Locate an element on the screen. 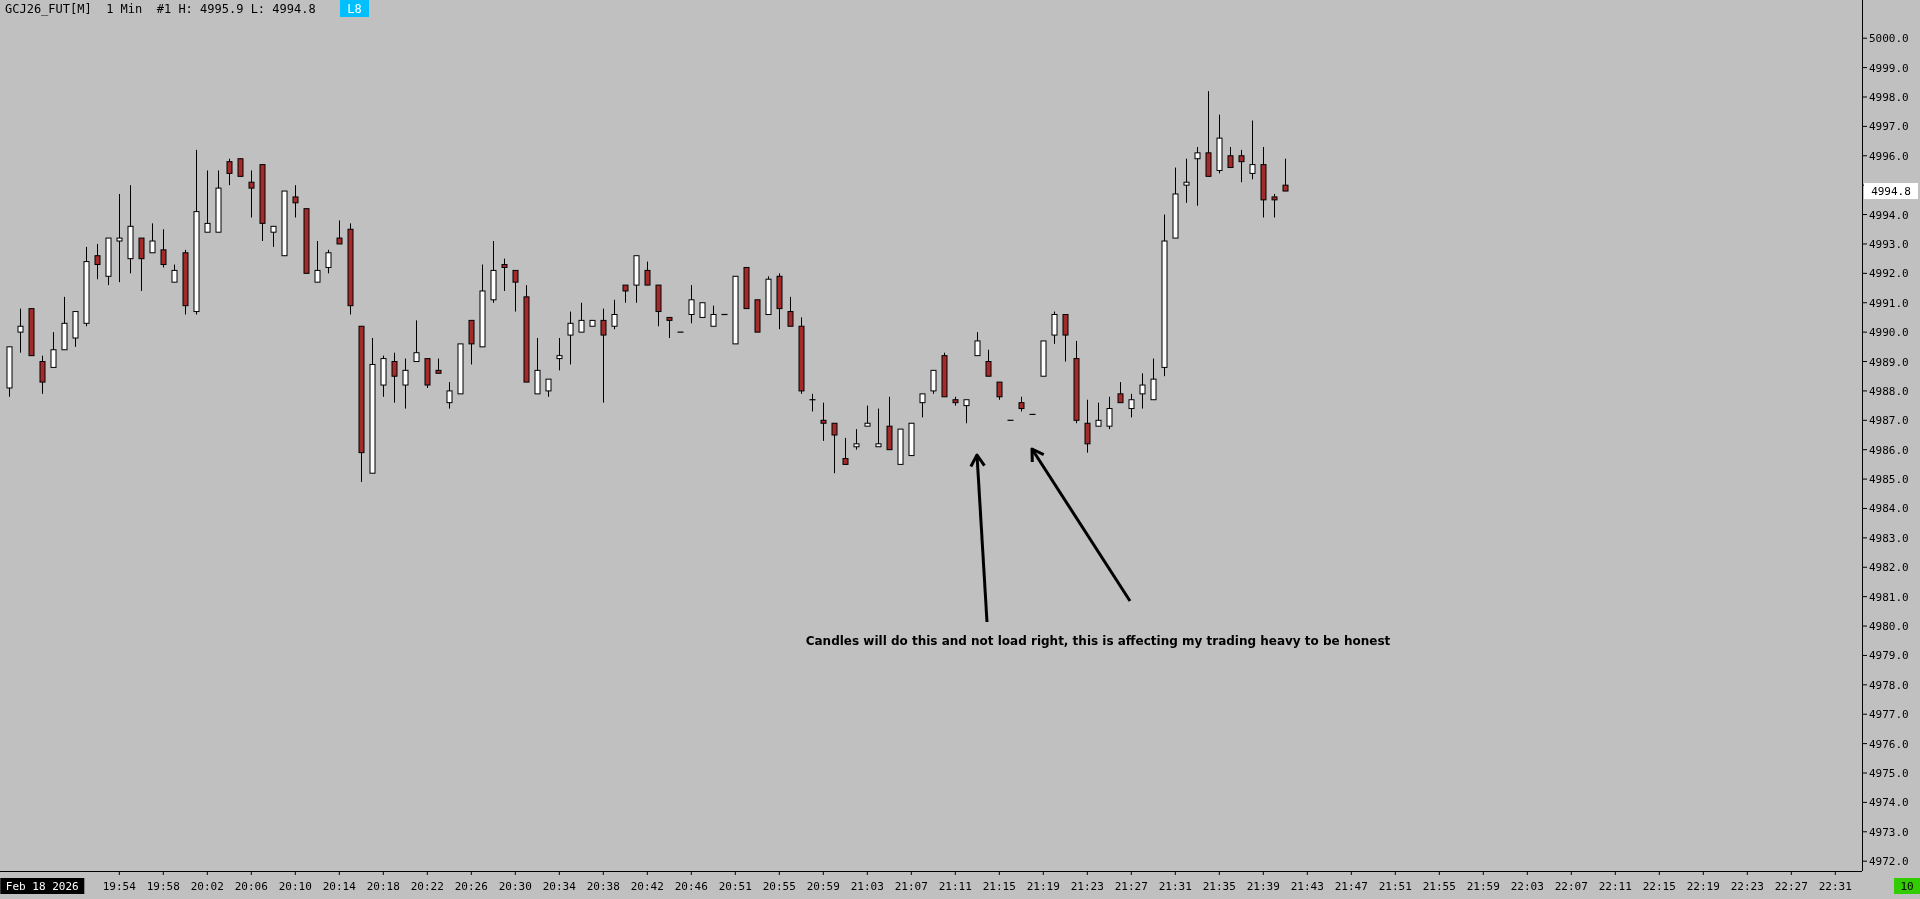  y-tick-label: 4982.0 is located at coordinates (1889, 568).